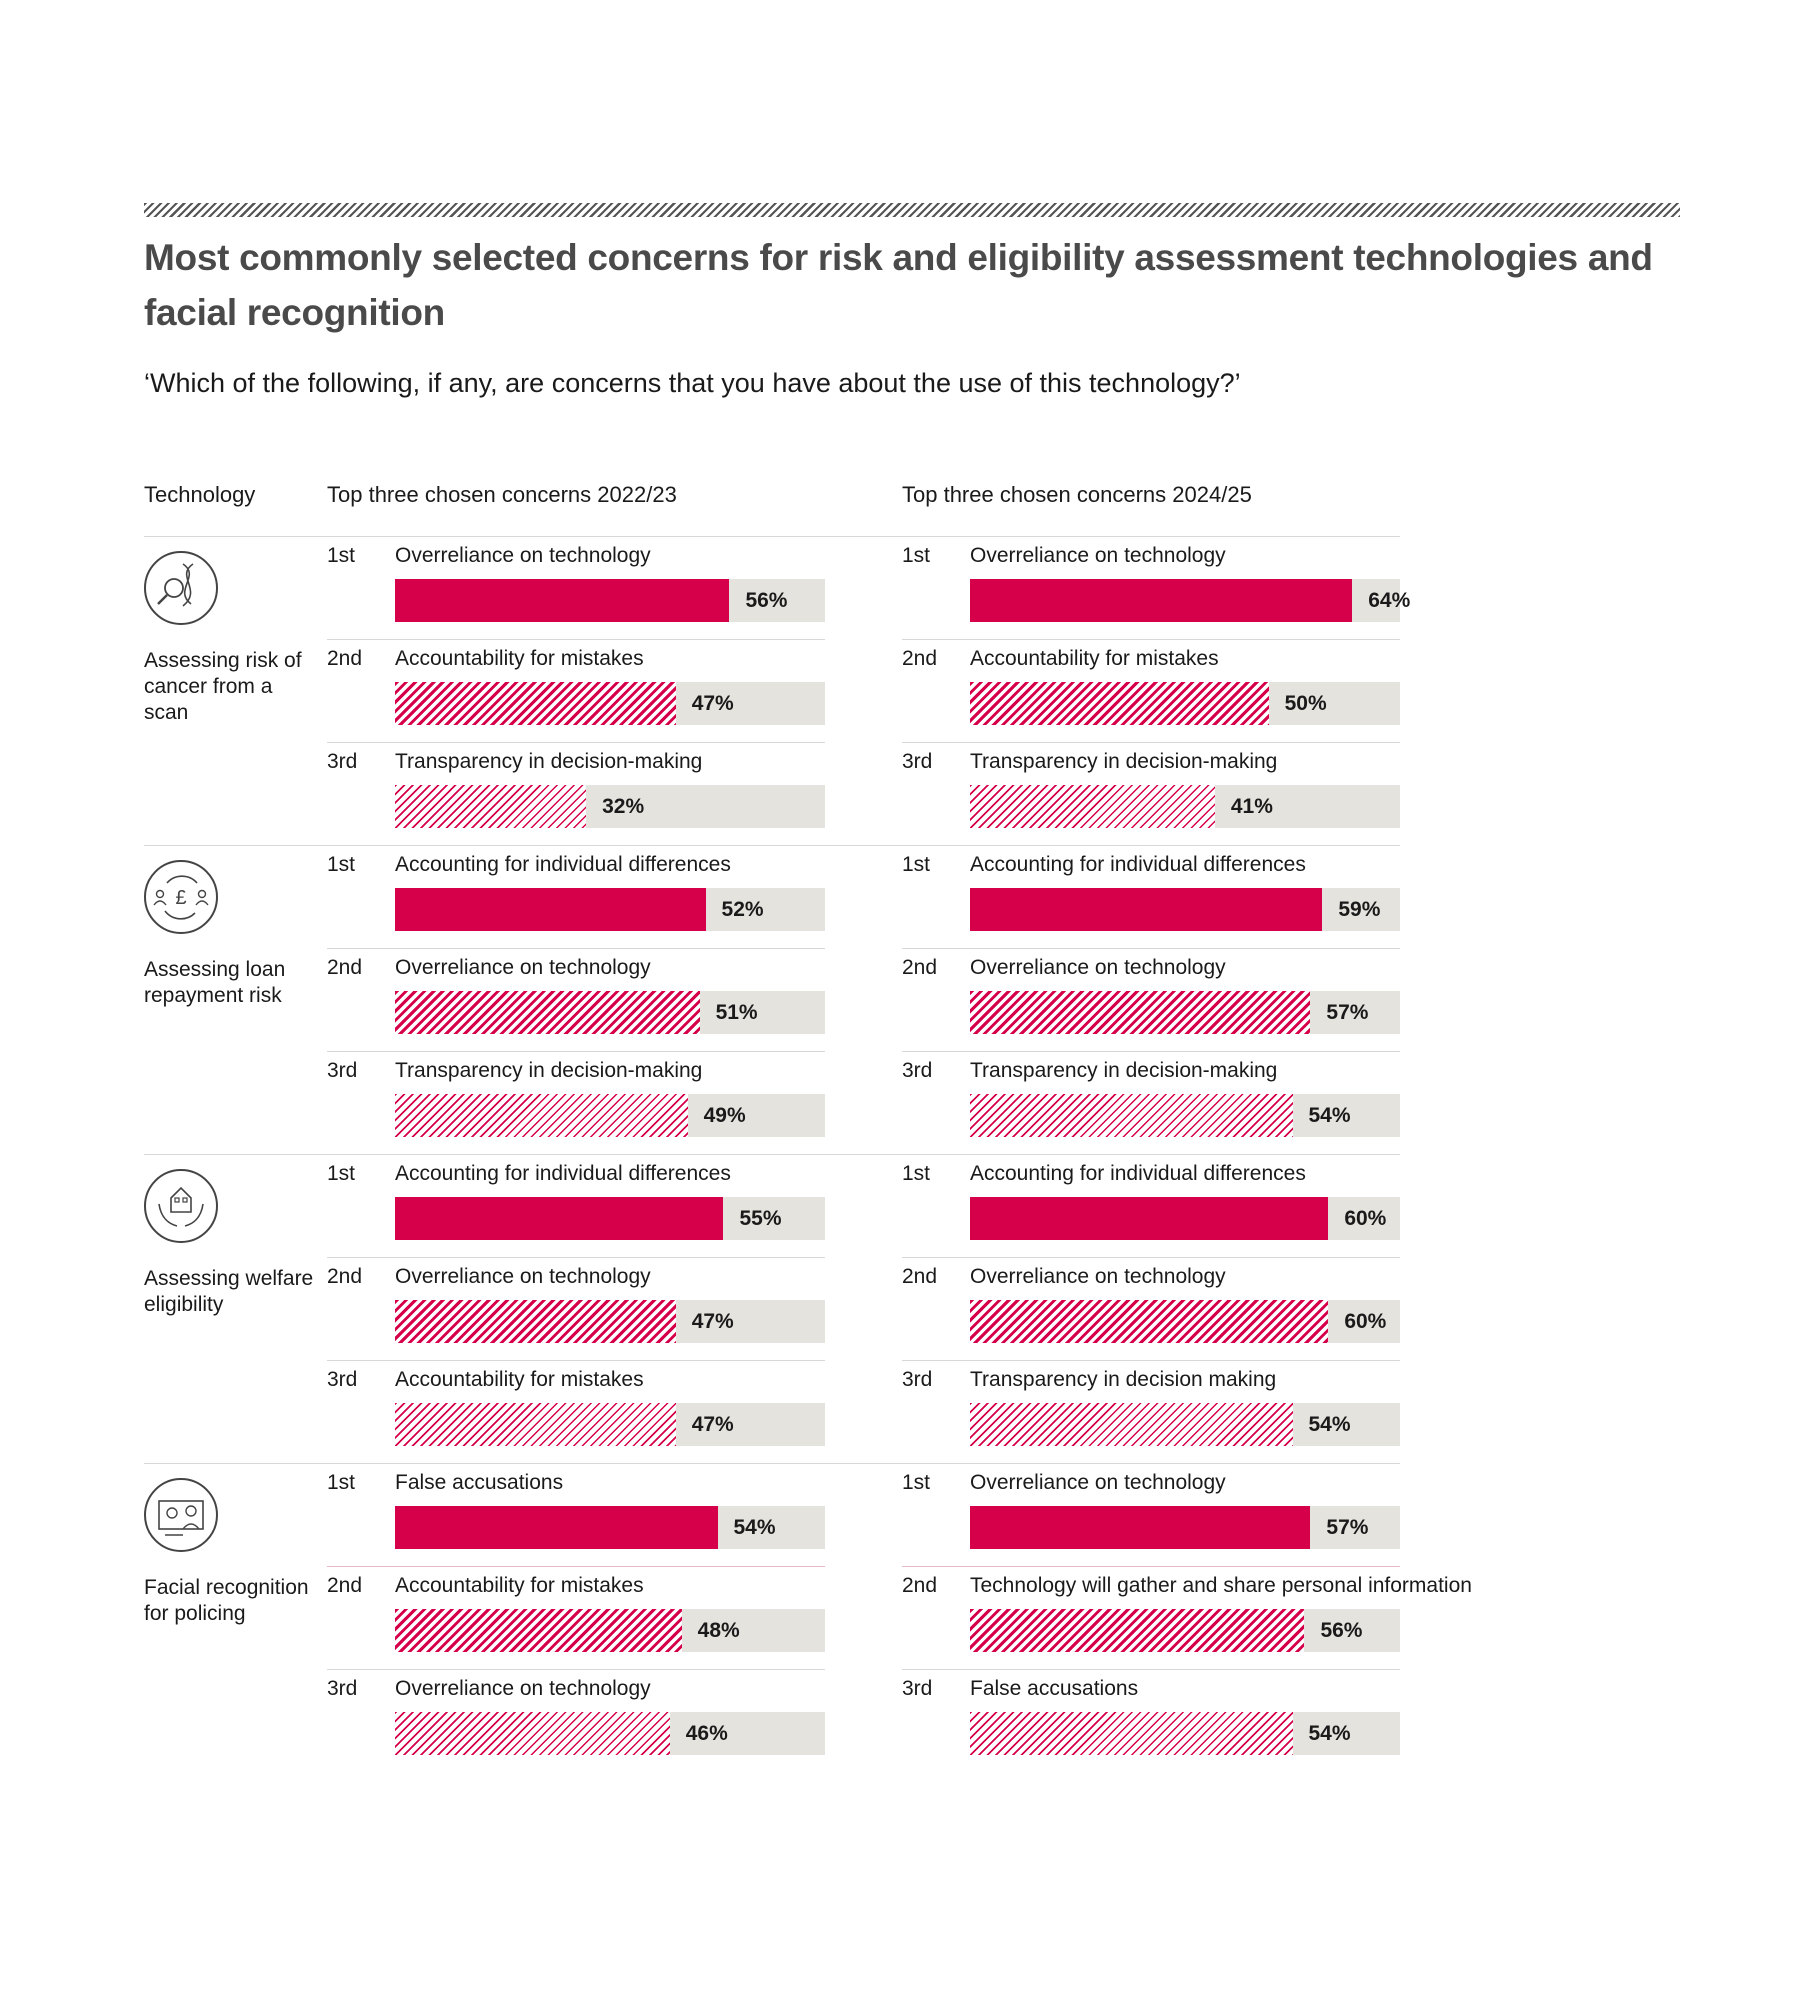  What do you see at coordinates (610, 1733) in the screenshot?
I see `bar-track: 46%` at bounding box center [610, 1733].